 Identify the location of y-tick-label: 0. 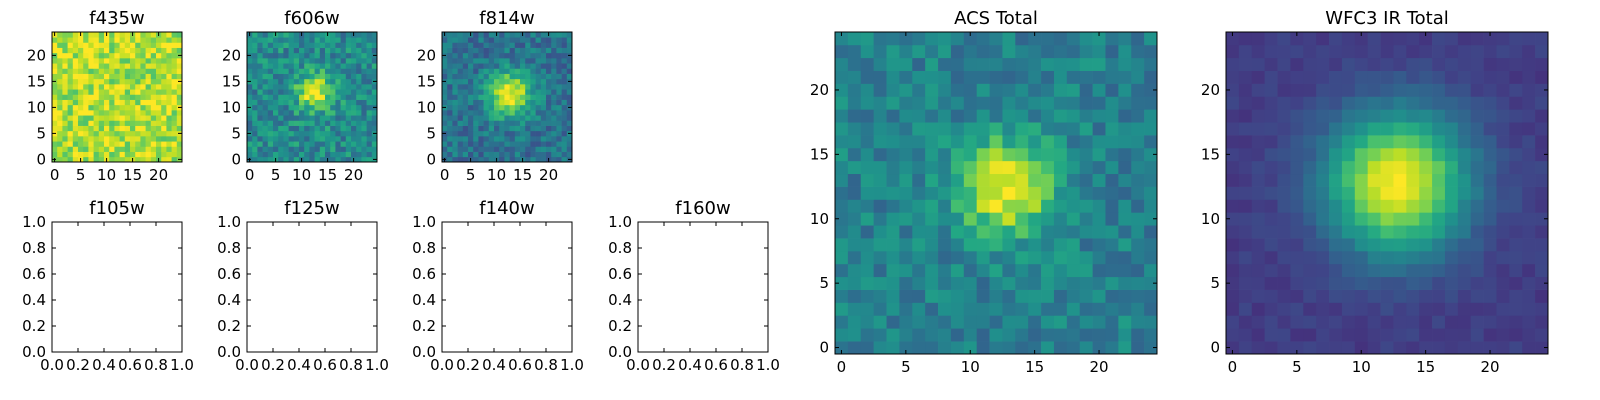
(41, 159).